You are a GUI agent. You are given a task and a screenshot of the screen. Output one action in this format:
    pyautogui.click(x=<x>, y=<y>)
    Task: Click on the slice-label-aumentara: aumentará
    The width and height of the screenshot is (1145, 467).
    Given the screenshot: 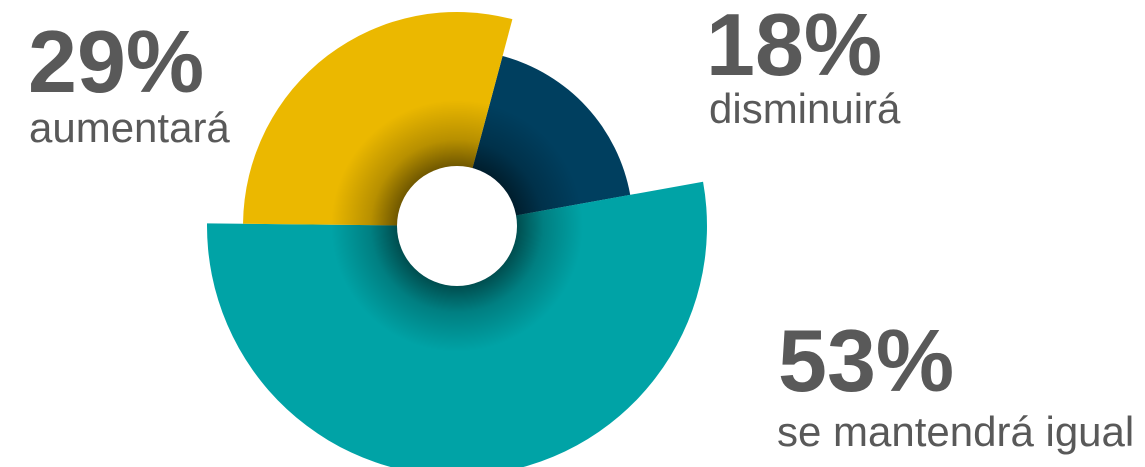 What is the action you would take?
    pyautogui.click(x=129, y=127)
    